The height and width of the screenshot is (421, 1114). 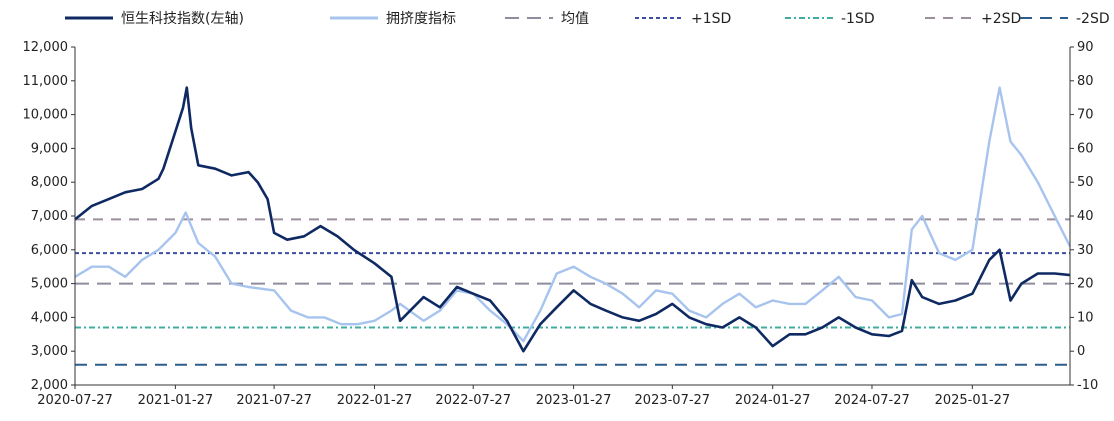 I want to click on legend-label: -1SD, so click(x=858, y=19).